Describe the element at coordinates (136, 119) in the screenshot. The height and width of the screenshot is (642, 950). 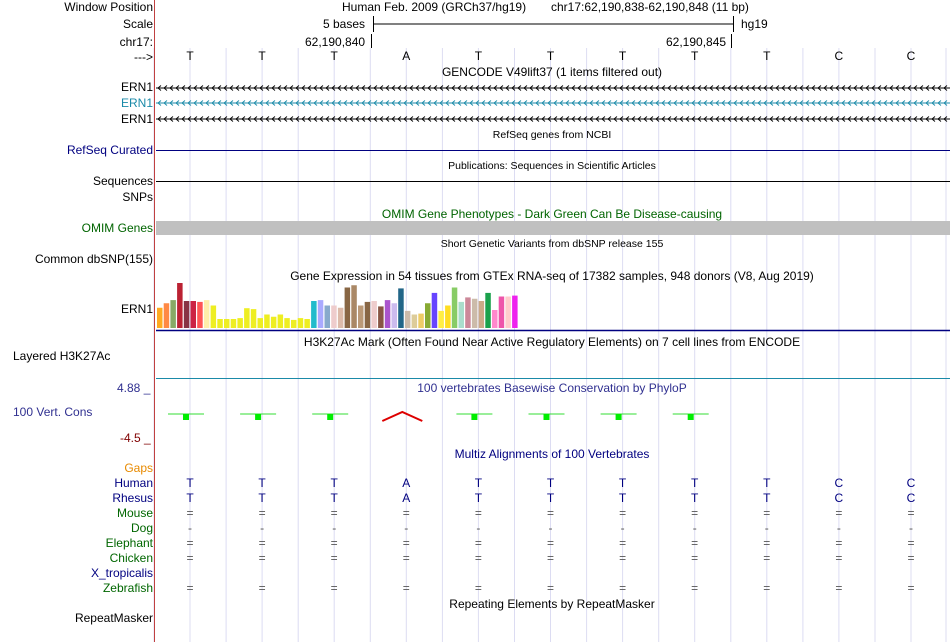
I see `ern1-label-3: ERN1` at that location.